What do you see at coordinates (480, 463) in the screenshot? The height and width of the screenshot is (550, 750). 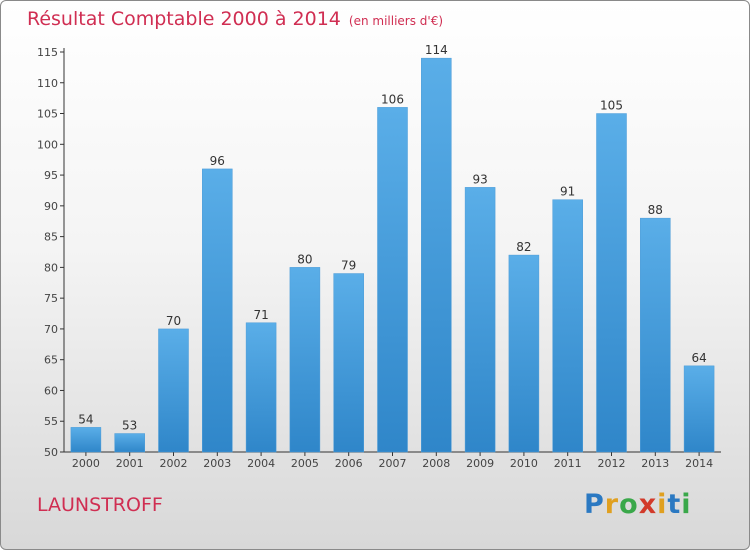 I see `x-tick-label-2009: 2009` at bounding box center [480, 463].